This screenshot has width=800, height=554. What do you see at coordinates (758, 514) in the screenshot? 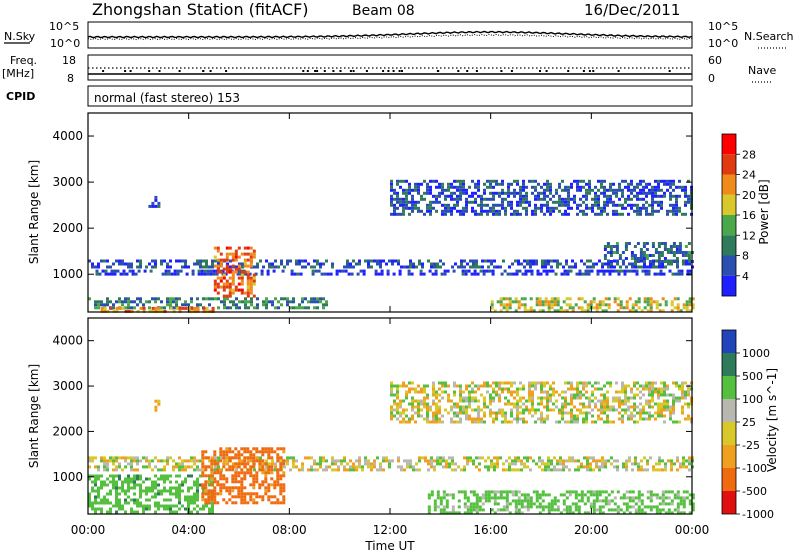
I see `velocity-colorbar-tick-label: -1000` at bounding box center [758, 514].